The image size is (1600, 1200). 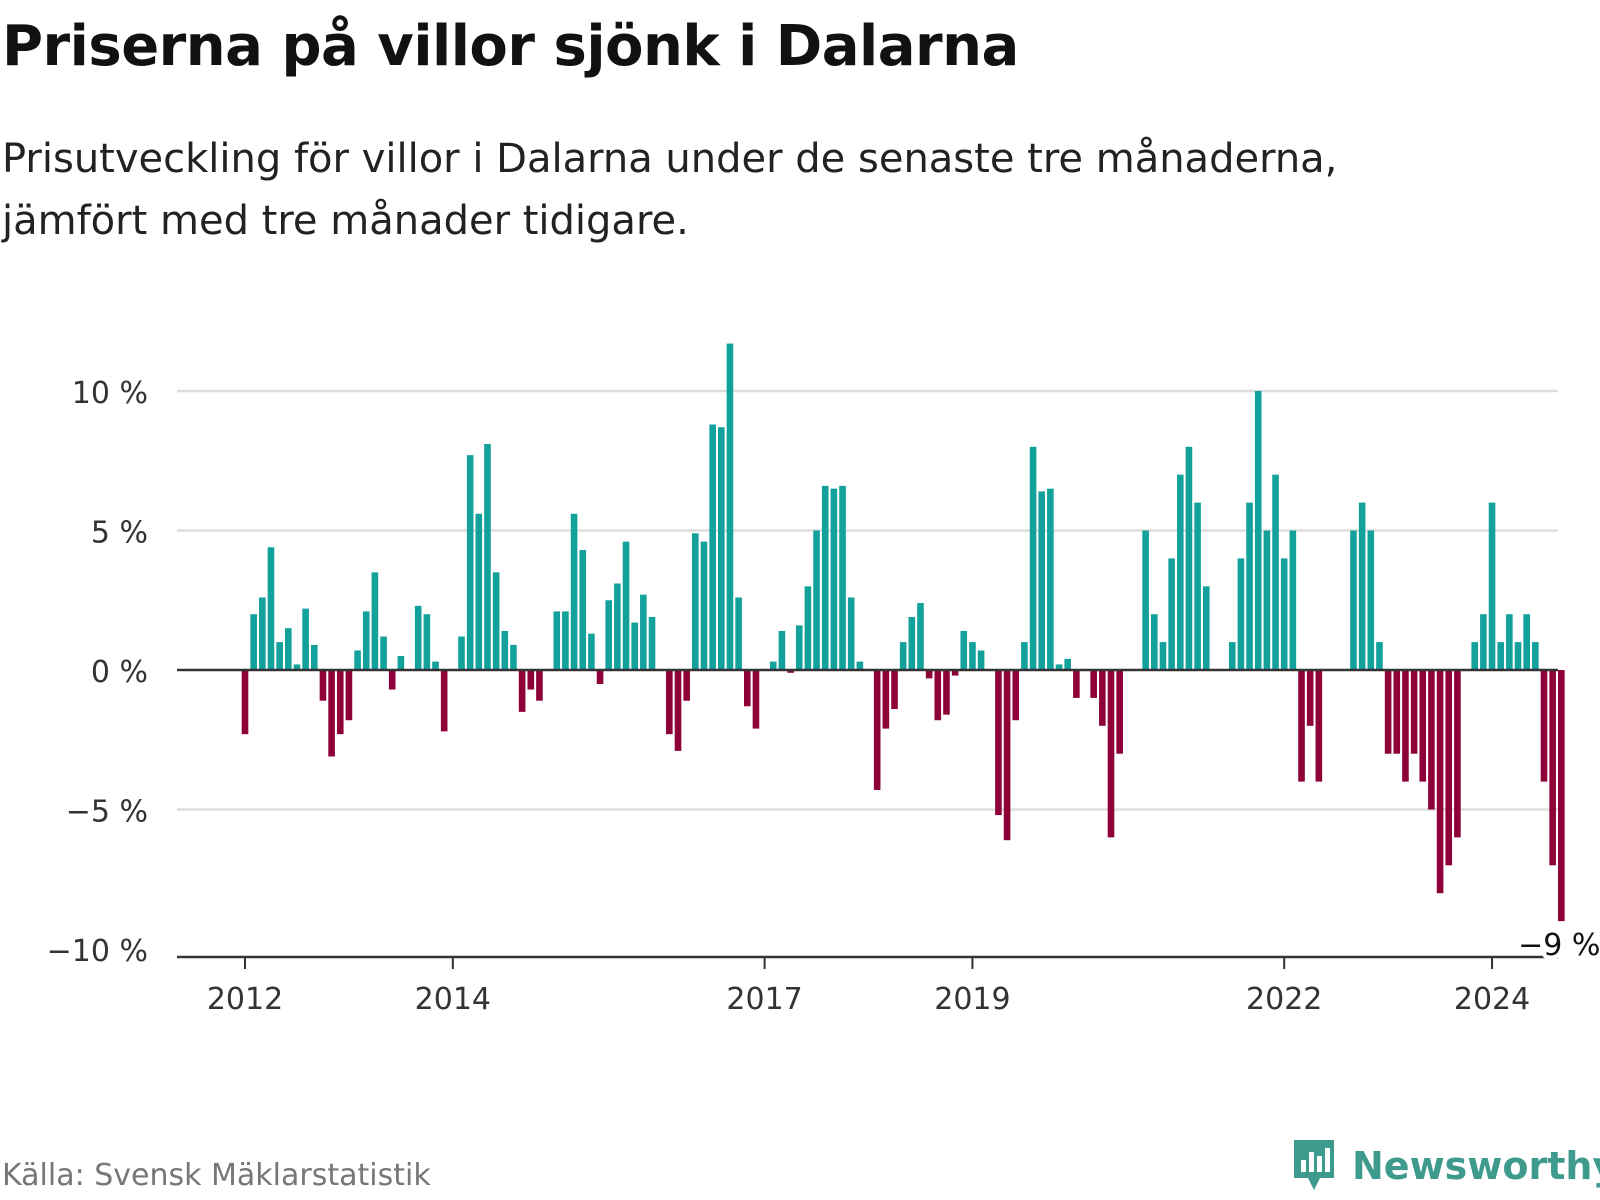 What do you see at coordinates (972, 999) in the screenshot?
I see `x-tick-label: 2019` at bounding box center [972, 999].